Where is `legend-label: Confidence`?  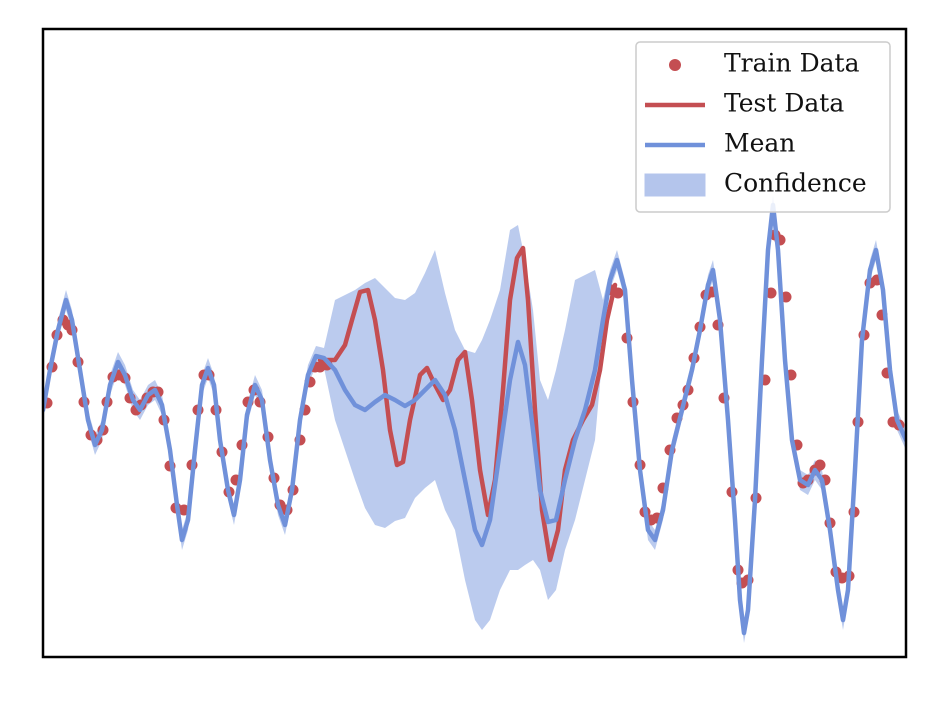 legend-label: Confidence is located at coordinates (795, 183).